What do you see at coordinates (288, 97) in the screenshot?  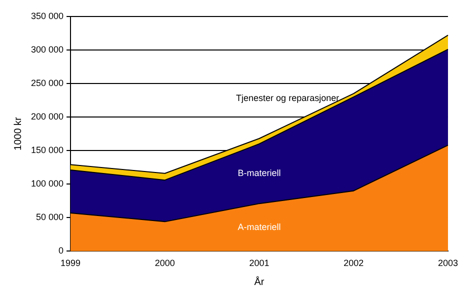 I see `series-label: Tjenester og reparasjoner` at bounding box center [288, 97].